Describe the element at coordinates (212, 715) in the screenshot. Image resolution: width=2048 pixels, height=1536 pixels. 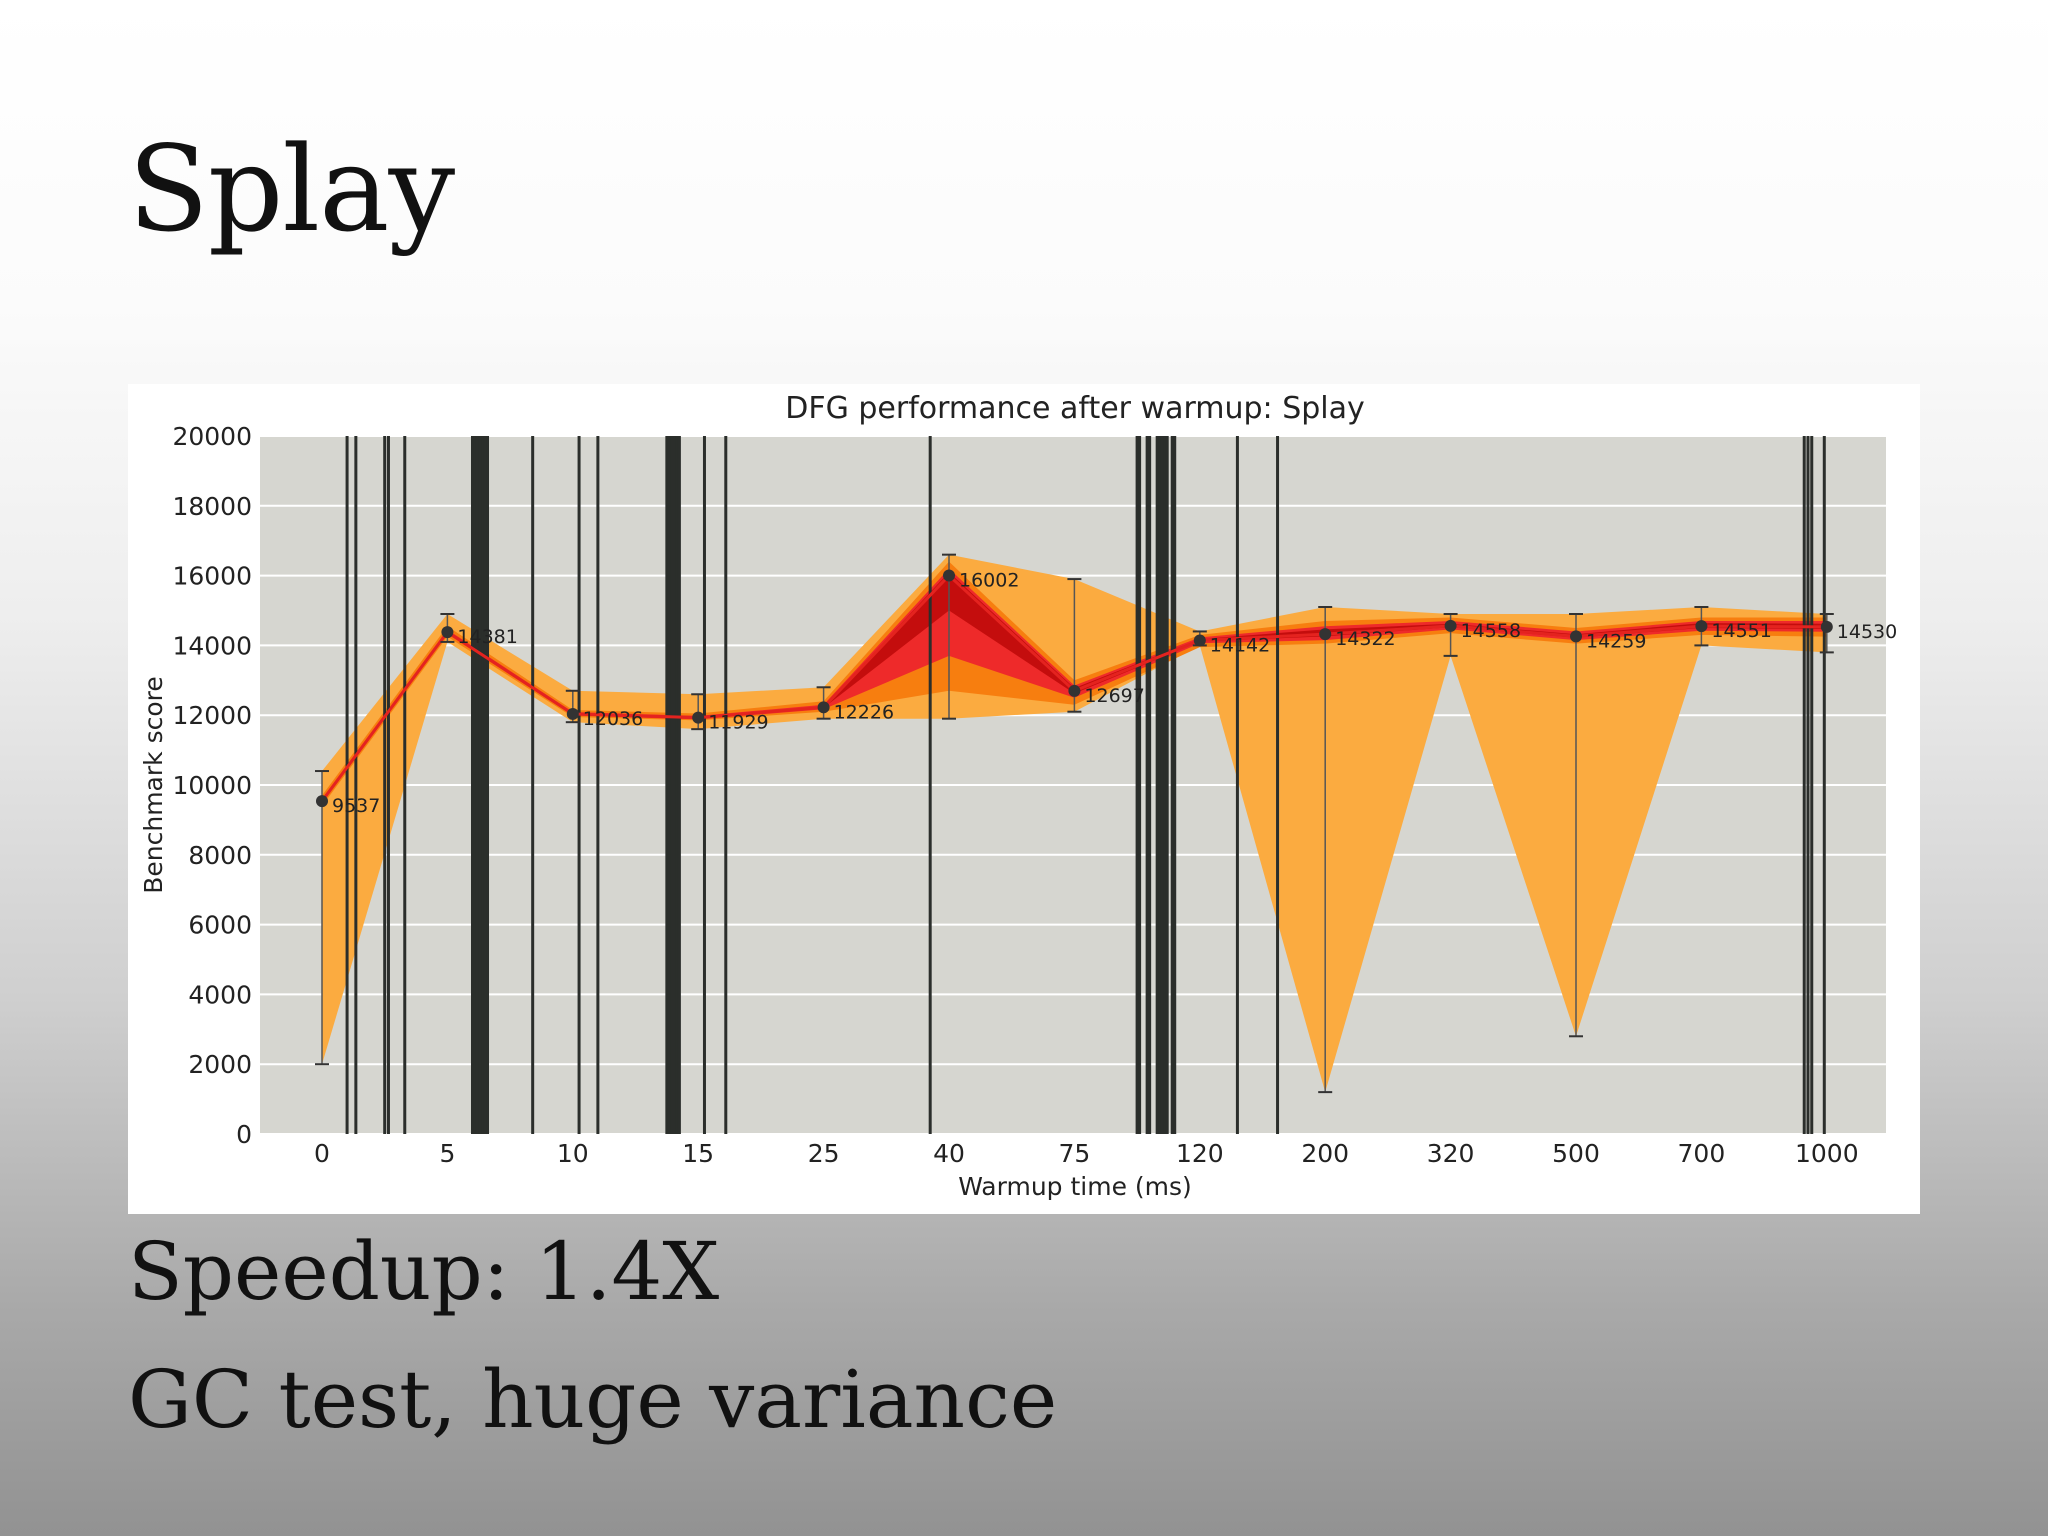
I see `y-tick-label: 12000` at that location.